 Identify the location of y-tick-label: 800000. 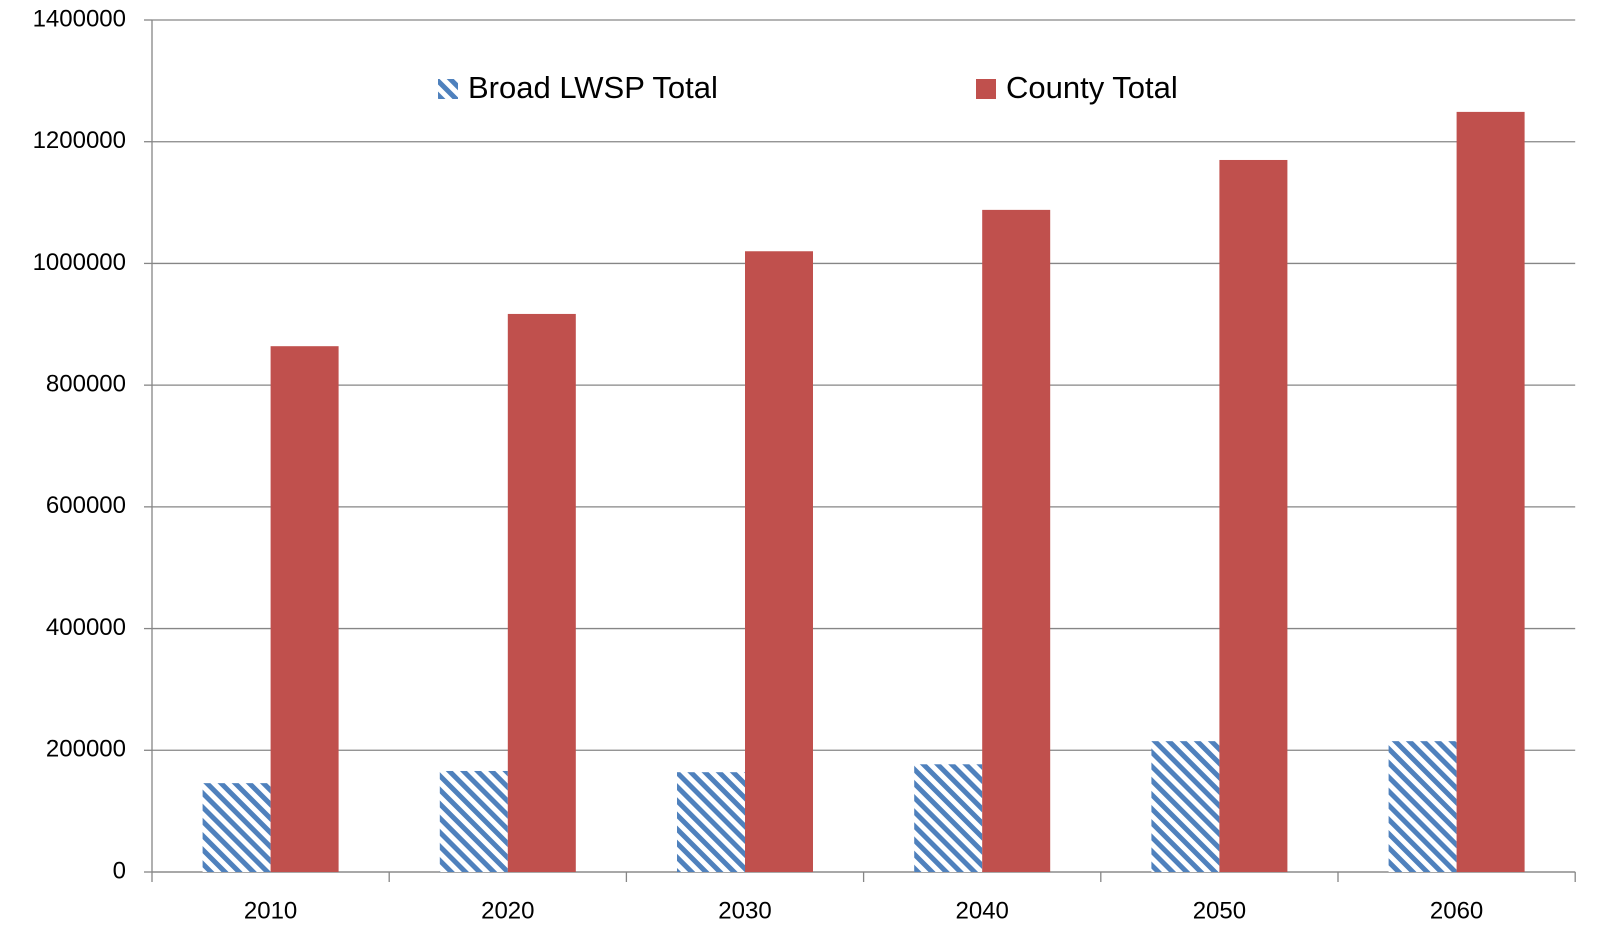
(86, 383).